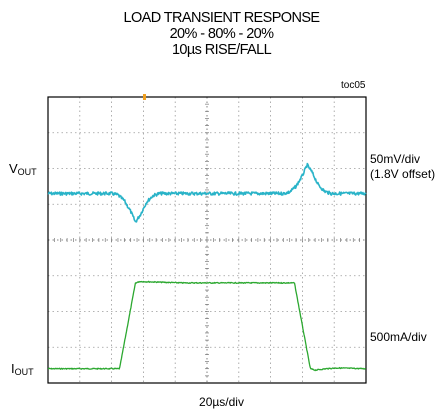 Image resolution: width=443 pixels, height=414 pixels. I want to click on vout-trace, so click(207, 192).